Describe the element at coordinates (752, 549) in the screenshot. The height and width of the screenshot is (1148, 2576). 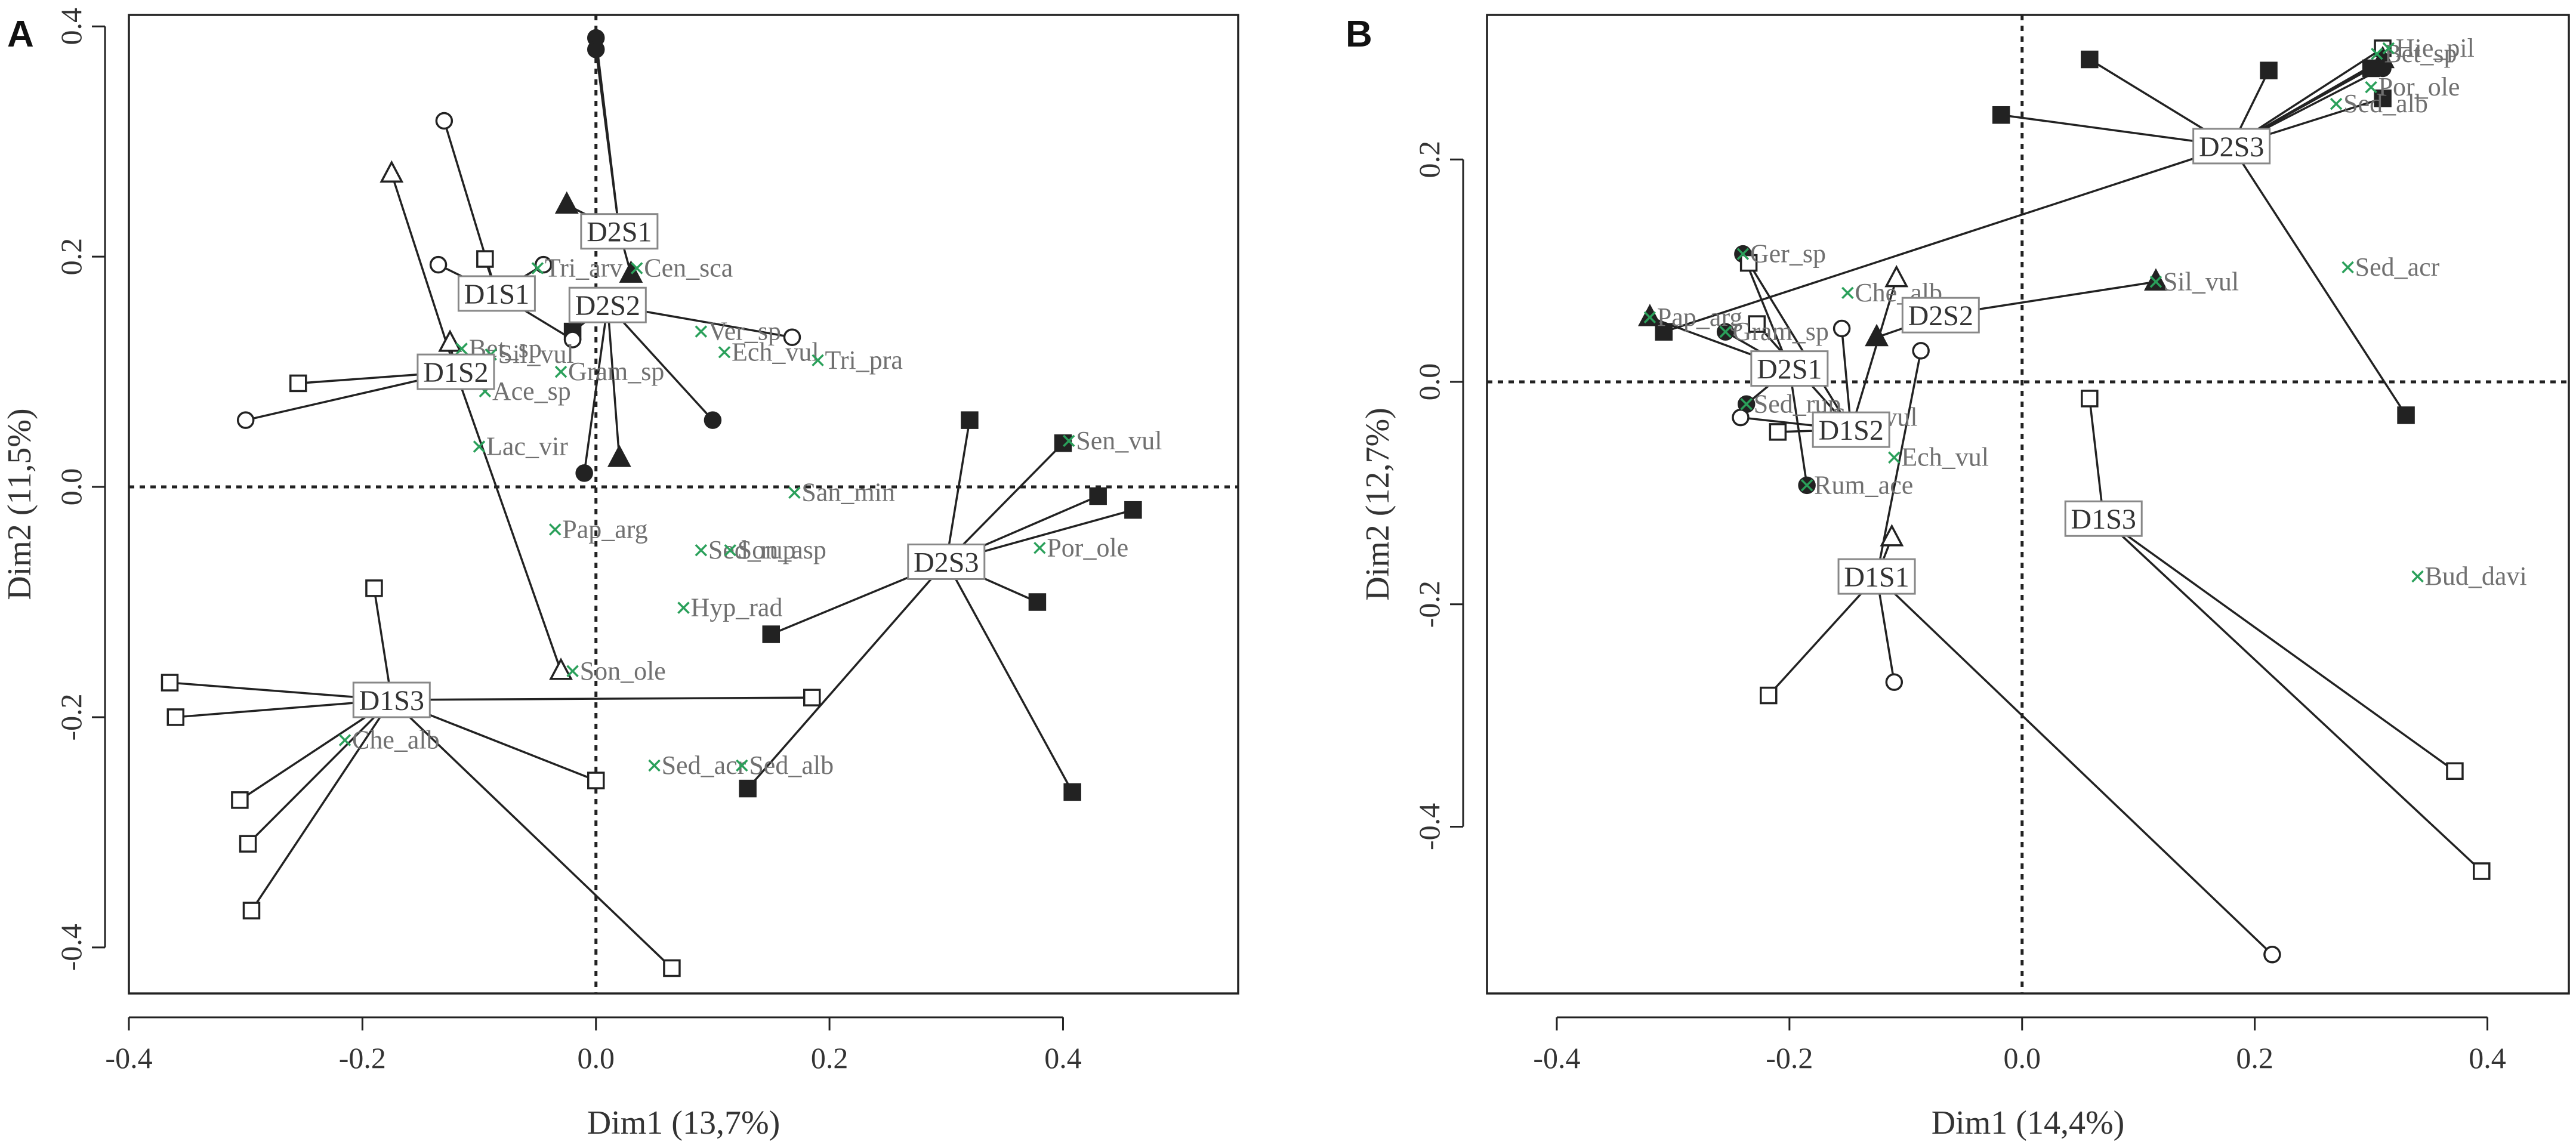
I see `species-label-sed-rup: Sed_rup` at that location.